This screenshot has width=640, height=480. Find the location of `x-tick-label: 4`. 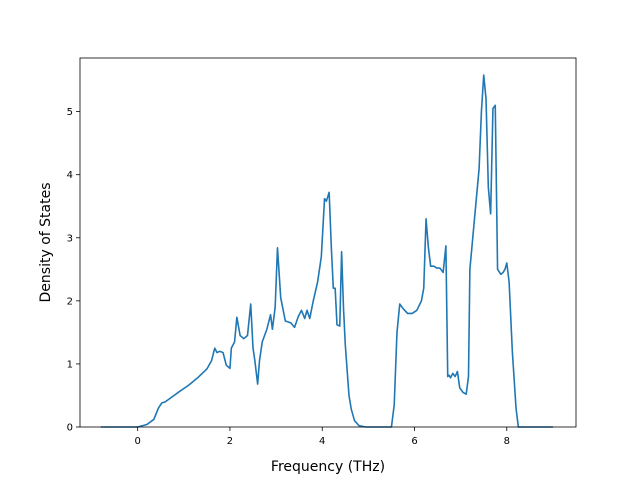

x-tick-label: 4 is located at coordinates (322, 441).